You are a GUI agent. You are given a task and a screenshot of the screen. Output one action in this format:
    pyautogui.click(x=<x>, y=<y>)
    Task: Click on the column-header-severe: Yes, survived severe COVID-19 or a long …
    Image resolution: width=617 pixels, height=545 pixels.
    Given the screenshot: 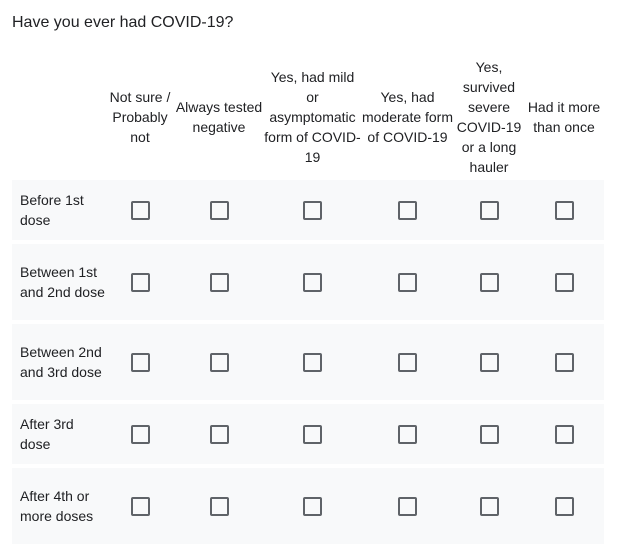 What is the action you would take?
    pyautogui.click(x=489, y=117)
    